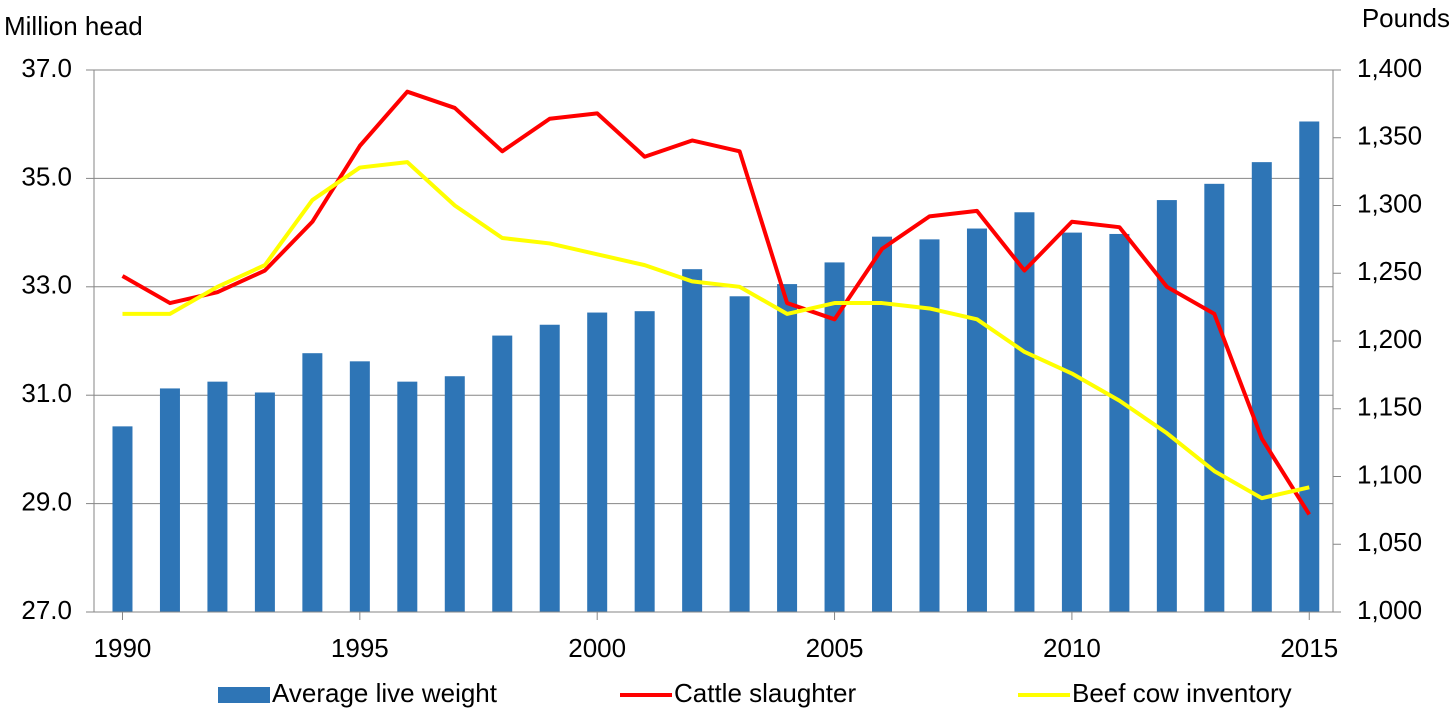  Describe the element at coordinates (1389, 407) in the screenshot. I see `y2-tick-label: 1,150` at that location.